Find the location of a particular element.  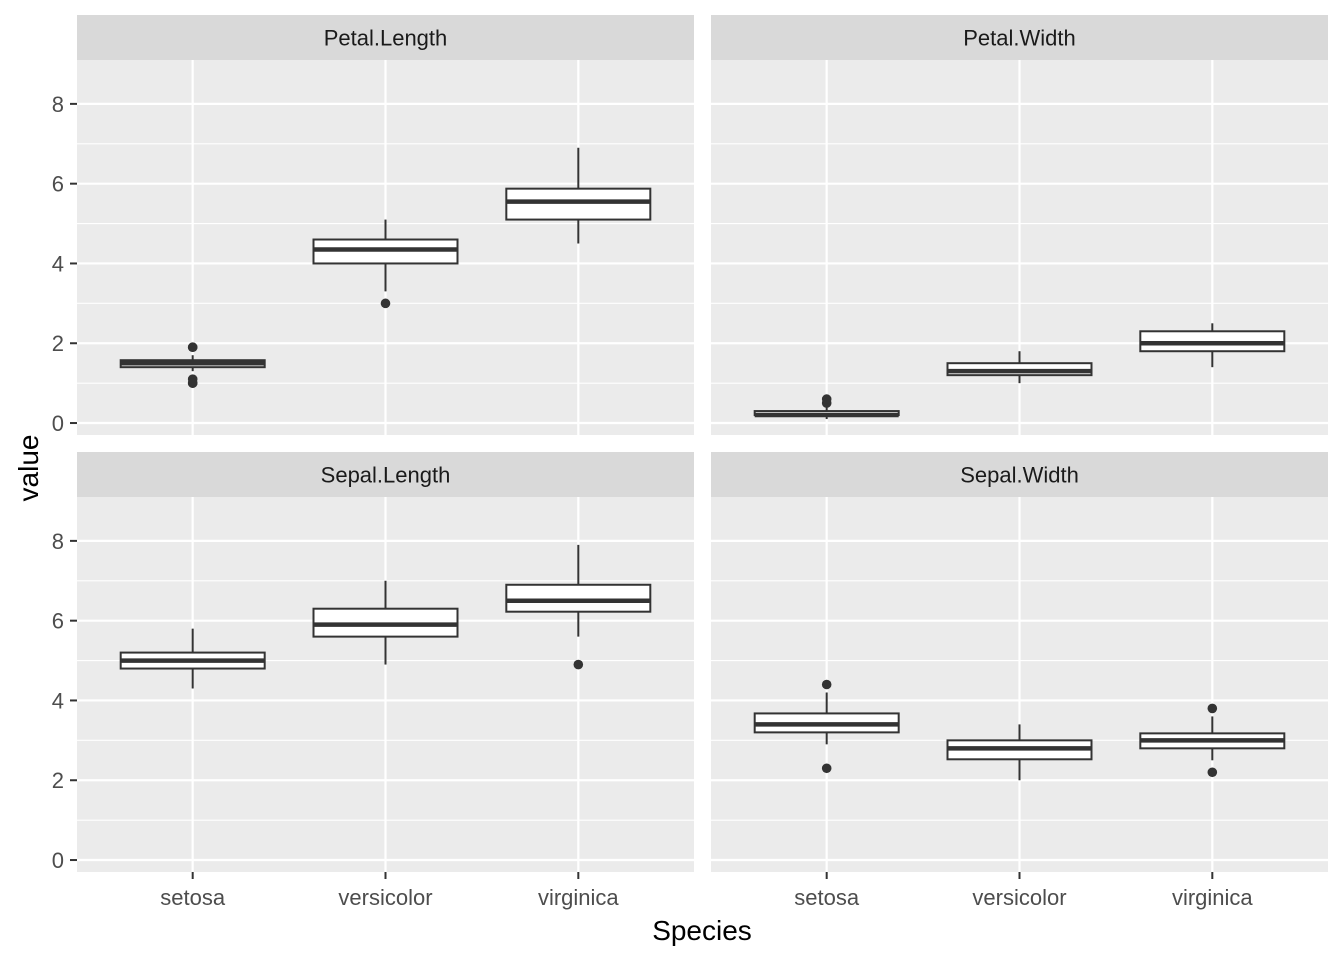

facet-strip-label: Sepal.Width is located at coordinates (1019, 475).